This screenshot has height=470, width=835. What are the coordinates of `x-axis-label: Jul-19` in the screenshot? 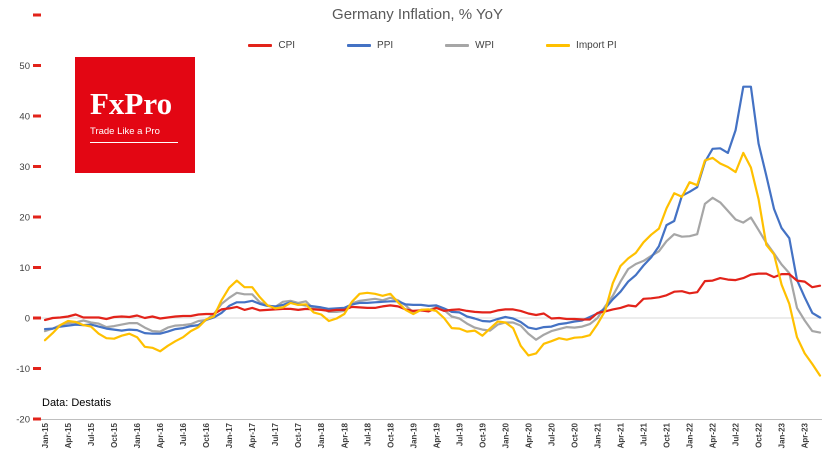 It's located at (459, 434).